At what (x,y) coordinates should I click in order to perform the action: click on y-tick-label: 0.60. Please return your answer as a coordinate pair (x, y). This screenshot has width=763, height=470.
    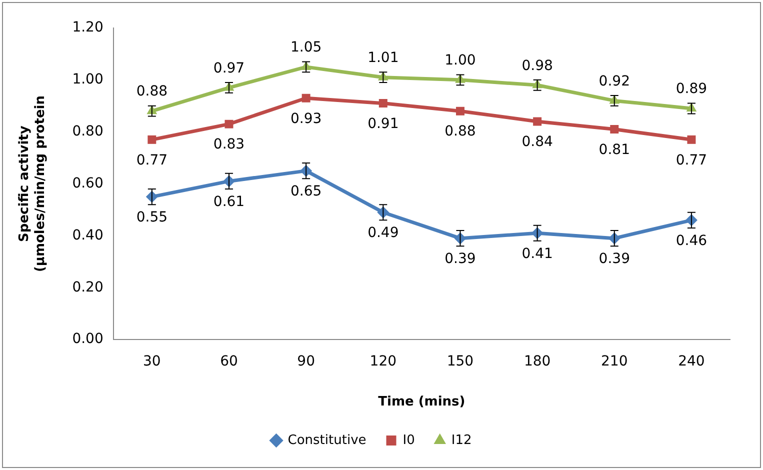
    Looking at the image, I should click on (88, 183).